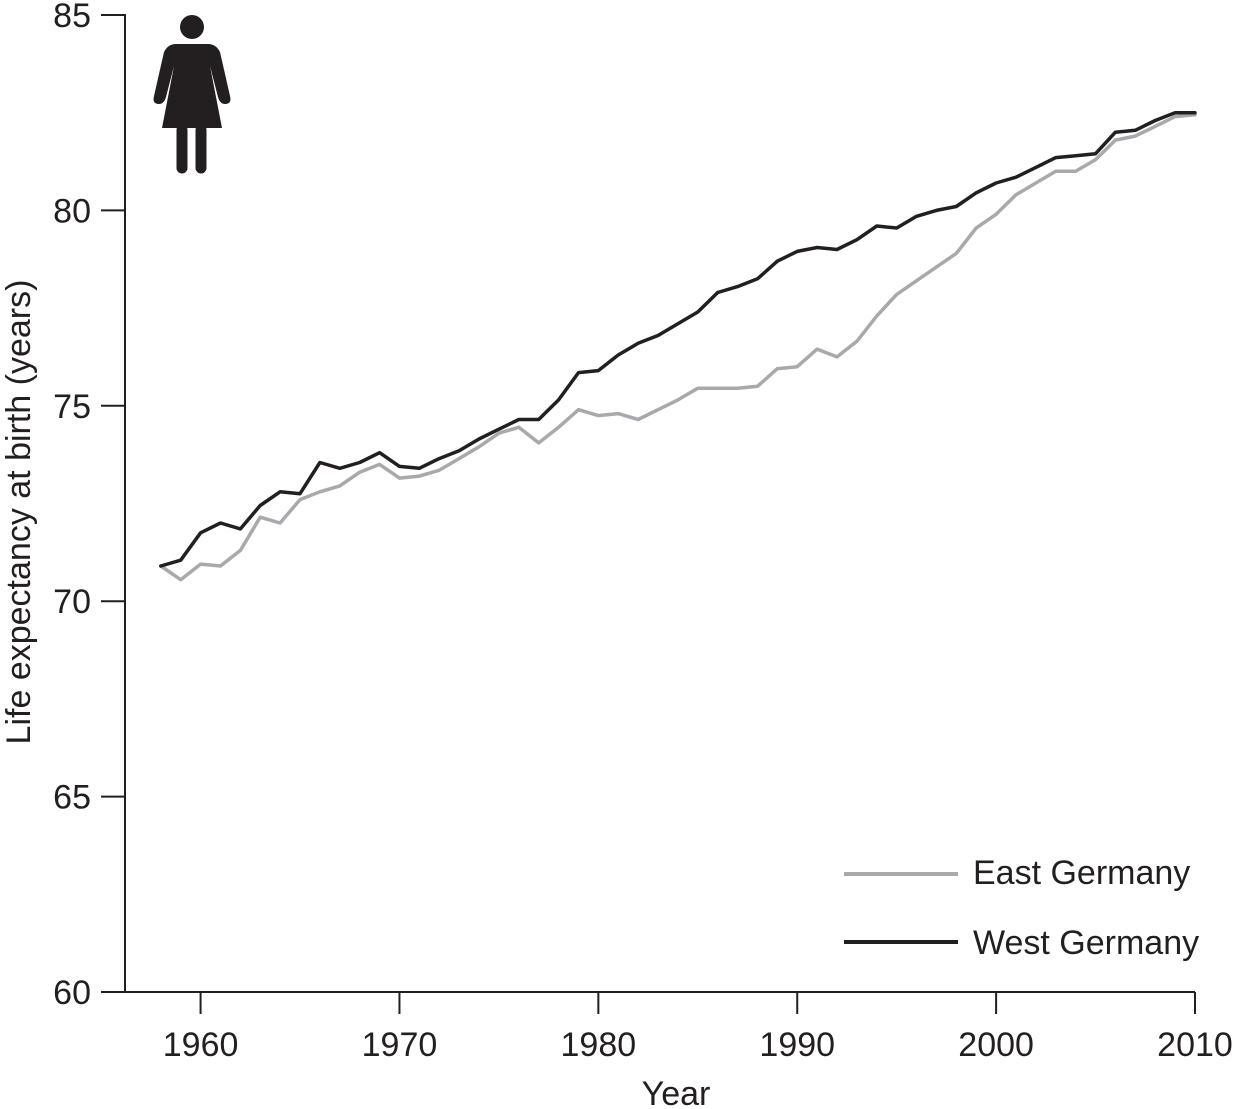 This screenshot has width=1235, height=1109. I want to click on legend-label-west-germany: West Germany, so click(1086, 943).